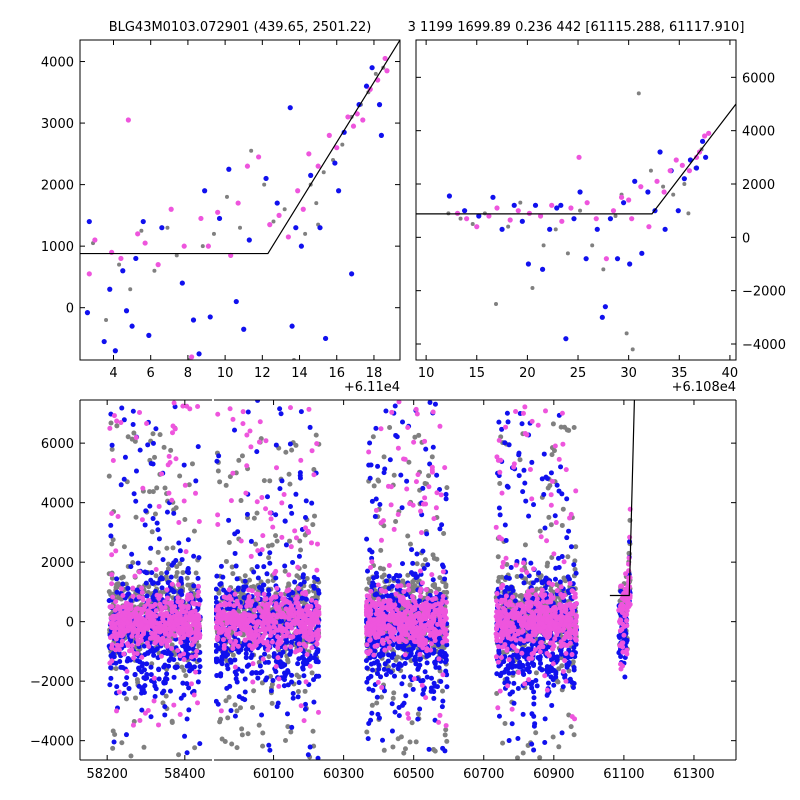 The image size is (800, 800). I want to click on x-offset-label: +6.11e4, so click(372, 387).